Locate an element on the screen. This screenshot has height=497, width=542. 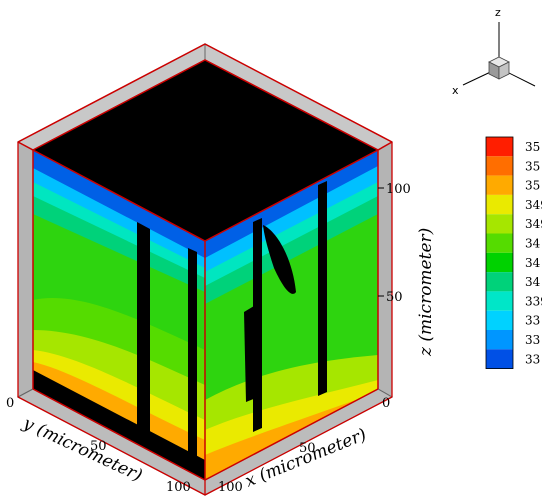
x-tick-100: 100 is located at coordinates (230, 487).